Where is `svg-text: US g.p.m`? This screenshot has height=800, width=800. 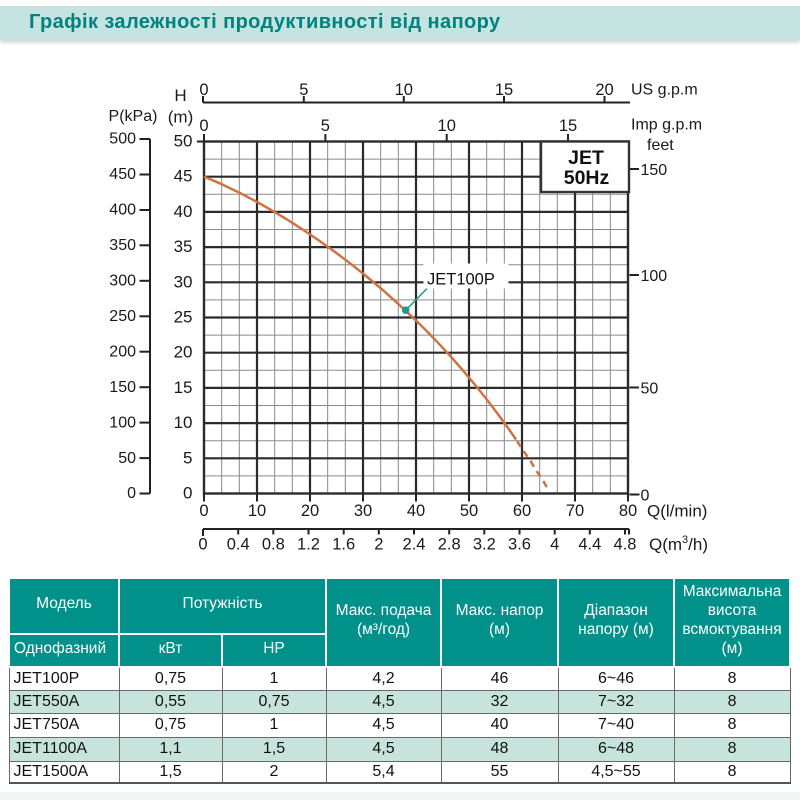
svg-text: US g.p.m is located at coordinates (664, 90).